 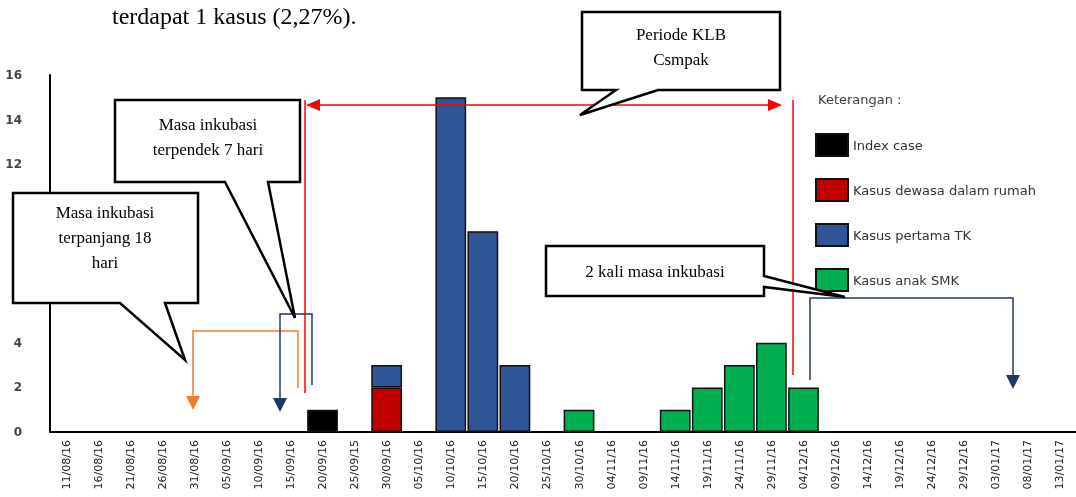 I want to click on x-tick-label: 30/09/16, so click(x=387, y=465).